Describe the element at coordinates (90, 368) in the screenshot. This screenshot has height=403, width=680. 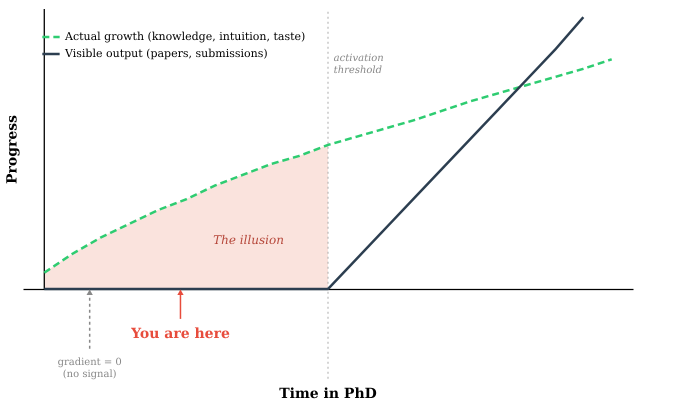
I see `text: gradient = 0 (no signal)` at that location.